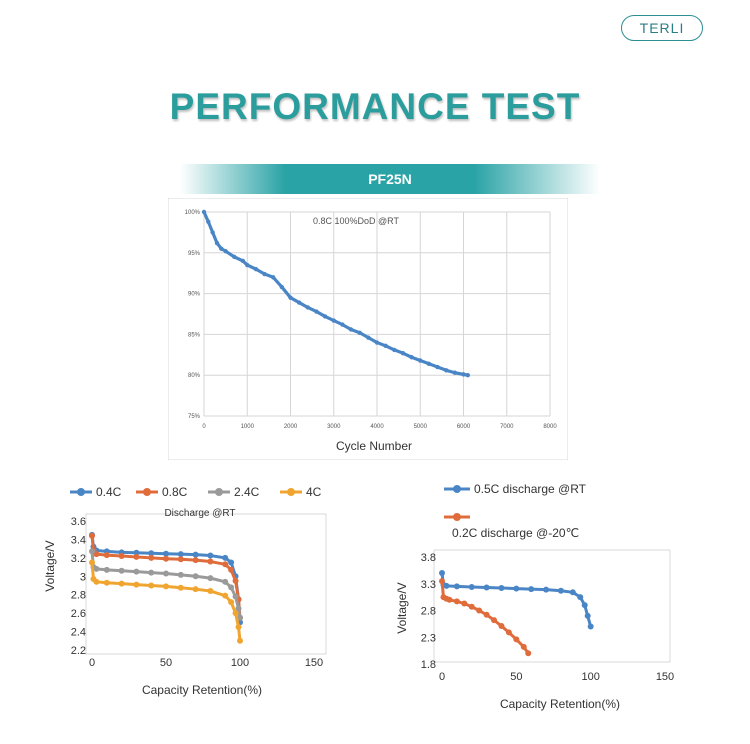  Describe the element at coordinates (421, 427) in the screenshot. I see `x-tick-label: 5000` at that location.